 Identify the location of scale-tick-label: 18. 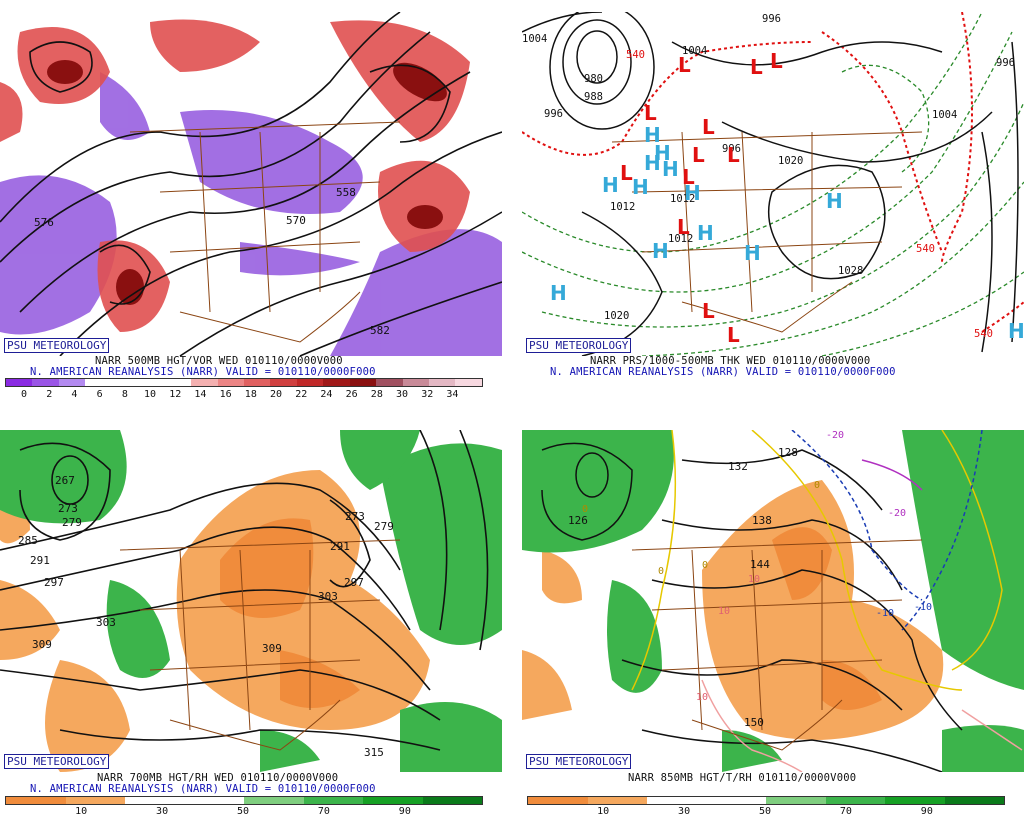
(250, 394).